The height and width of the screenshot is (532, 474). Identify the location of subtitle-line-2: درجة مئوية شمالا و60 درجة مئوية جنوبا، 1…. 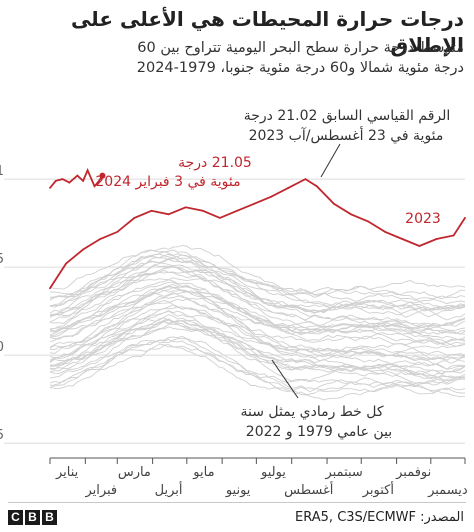
(300, 68).